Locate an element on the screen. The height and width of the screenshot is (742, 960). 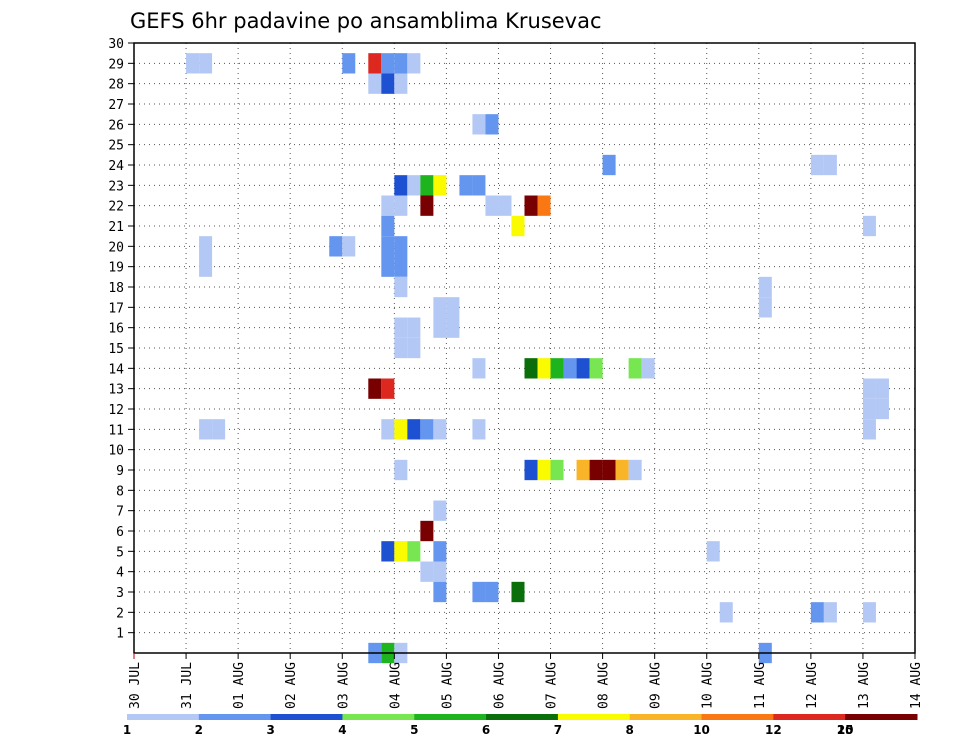
y-tick-label: 11 is located at coordinates (116, 430).